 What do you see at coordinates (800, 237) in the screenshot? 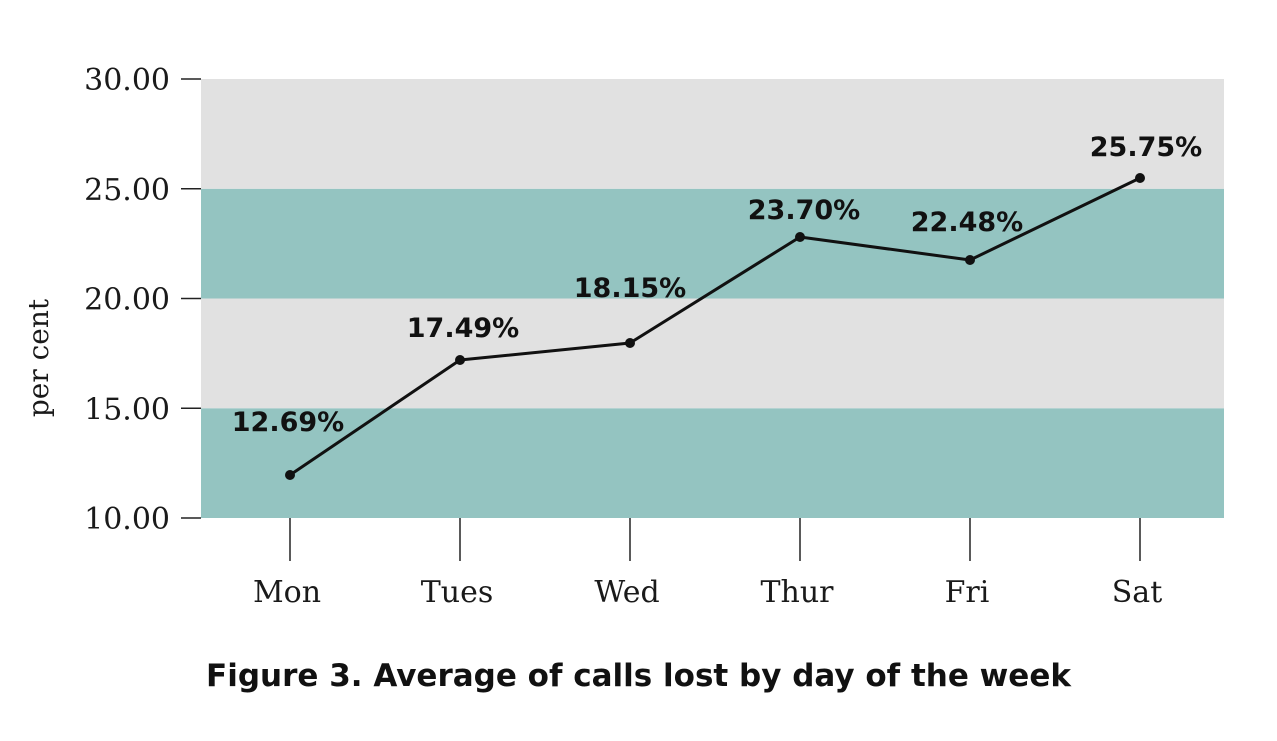
I see `data-point-thur` at bounding box center [800, 237].